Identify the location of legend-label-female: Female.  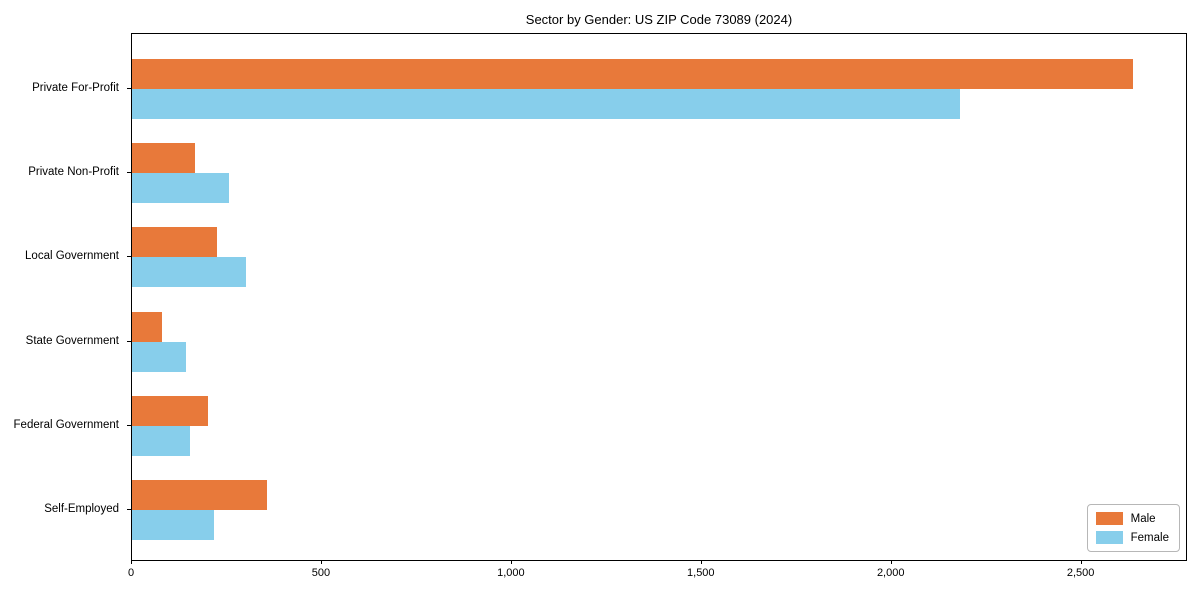
(1149, 537).